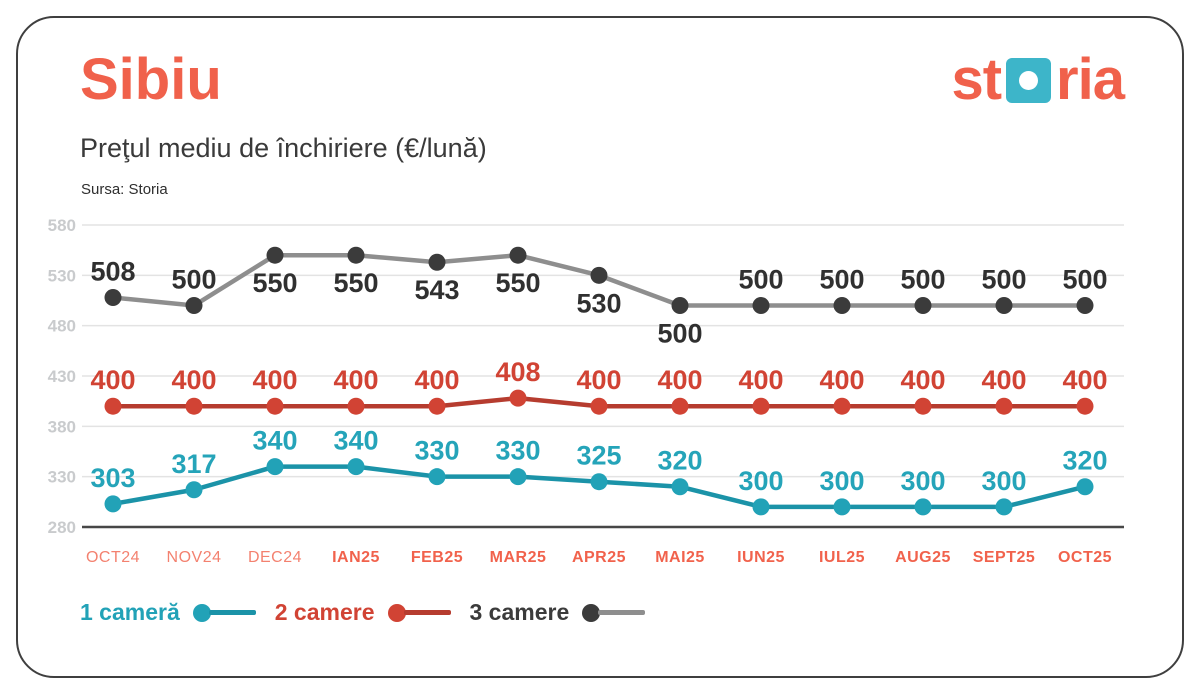 Image resolution: width=1200 pixels, height=694 pixels. What do you see at coordinates (275, 557) in the screenshot?
I see `month-label: DEC24` at bounding box center [275, 557].